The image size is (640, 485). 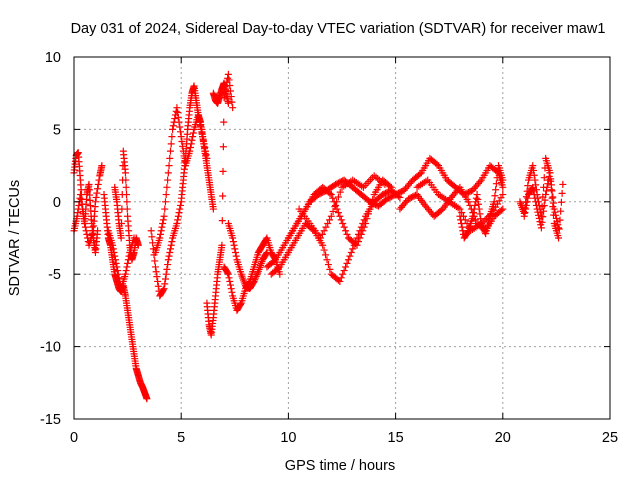 What do you see at coordinates (15, 238) in the screenshot?
I see `y-axis-title: SDTVAR / TECUs` at bounding box center [15, 238].